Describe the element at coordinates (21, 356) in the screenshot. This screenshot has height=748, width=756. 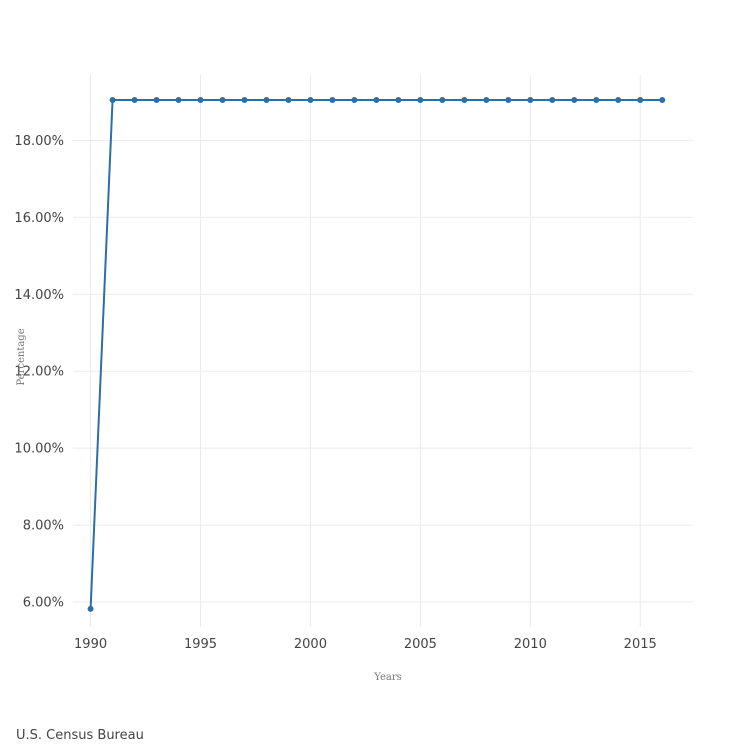
I see `y-axis-title: Percentage` at that location.